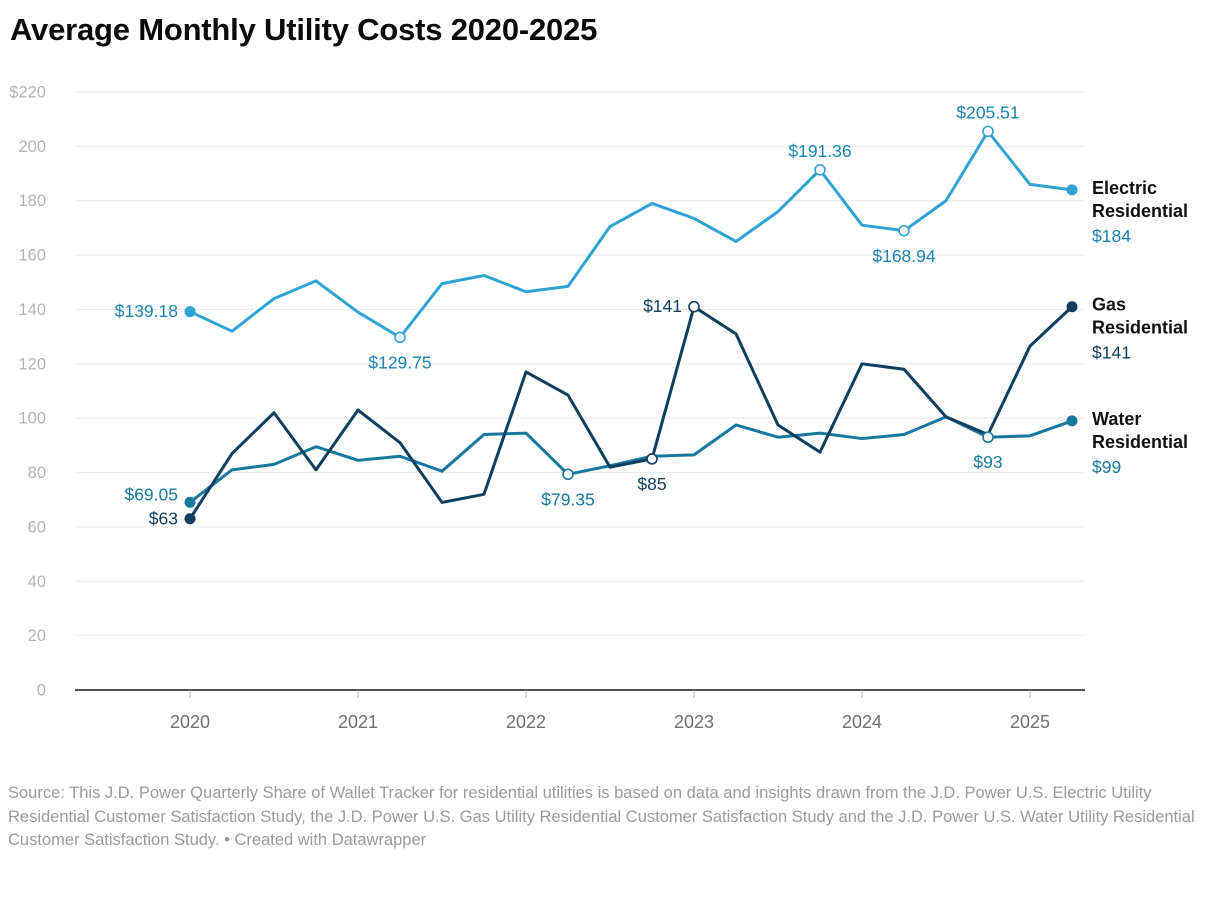 This screenshot has height=898, width=1220. Describe the element at coordinates (32, 364) in the screenshot. I see `y-axis-tick-label: 120` at that location.